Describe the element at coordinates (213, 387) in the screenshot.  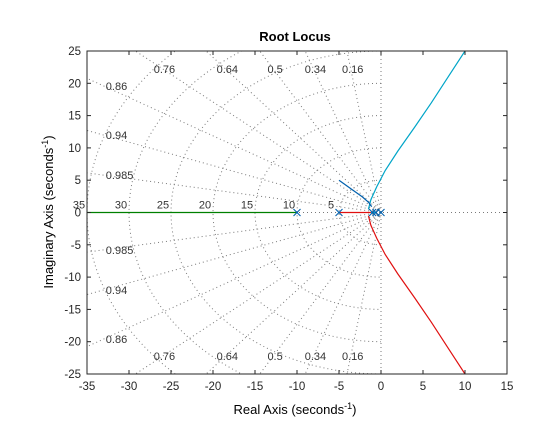
I see `x-tick-label: -20` at that location.